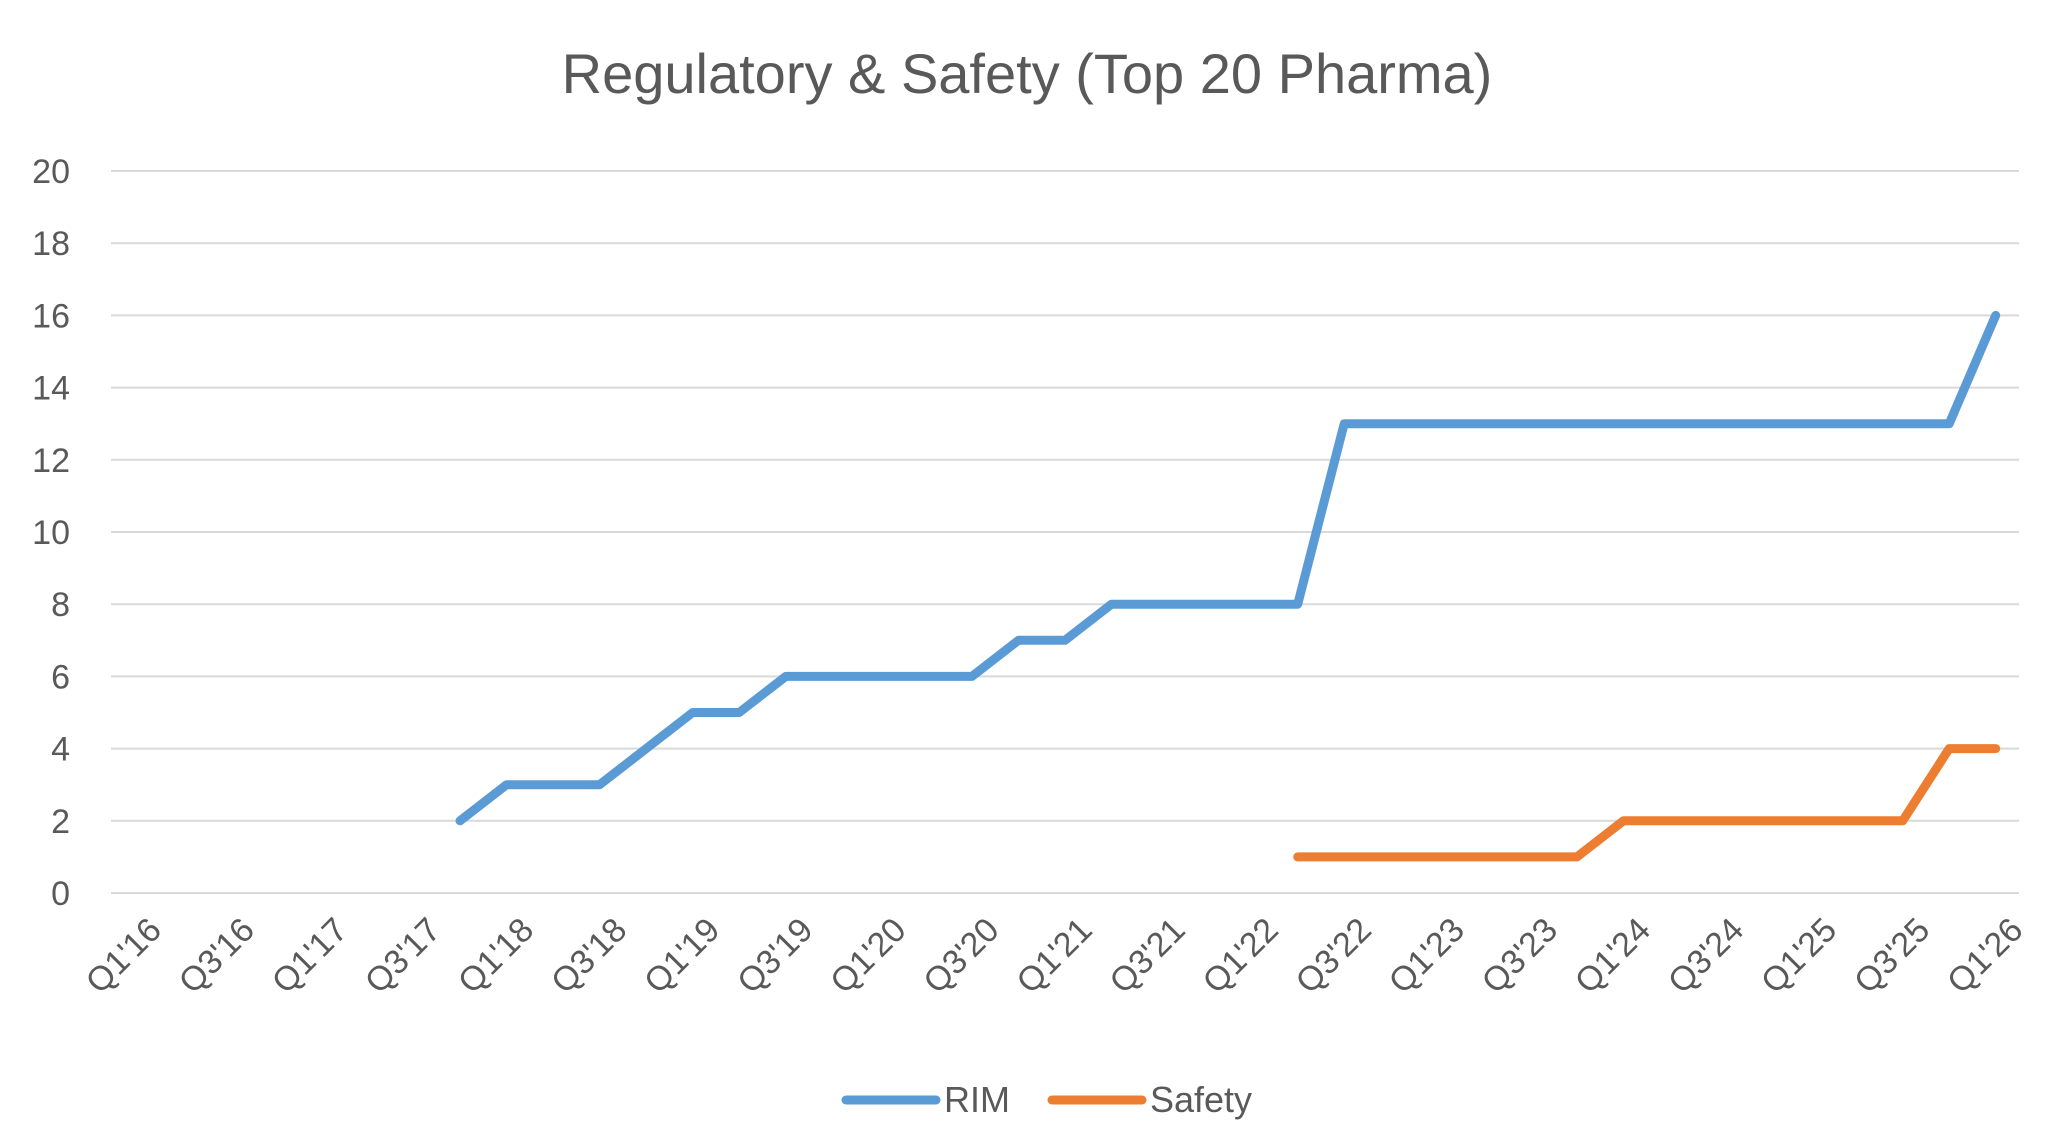 This screenshot has height=1148, width=2055. What do you see at coordinates (60, 605) in the screenshot?
I see `y-tick-label: 8` at bounding box center [60, 605].